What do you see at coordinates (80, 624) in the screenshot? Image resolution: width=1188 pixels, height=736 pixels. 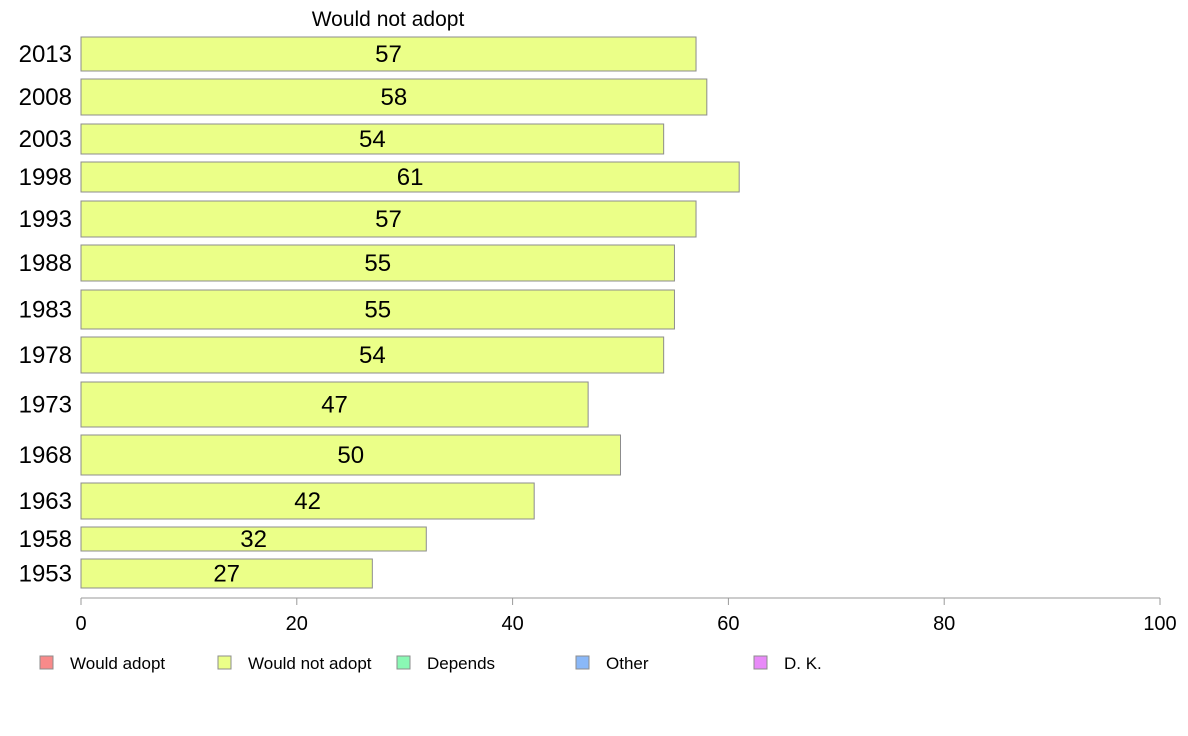 I see `x-tick-label-0: 0` at bounding box center [80, 624].